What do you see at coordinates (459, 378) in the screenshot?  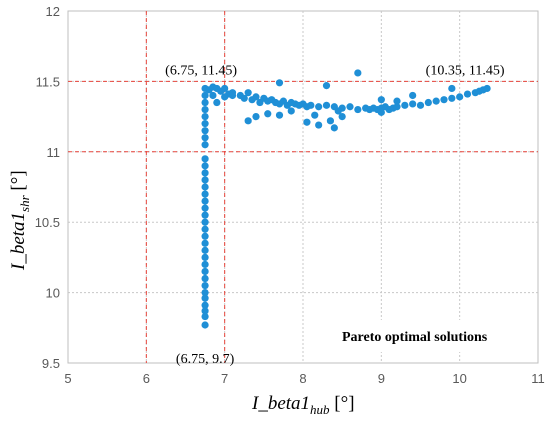 I see `x-tick-label: 10` at bounding box center [459, 378].